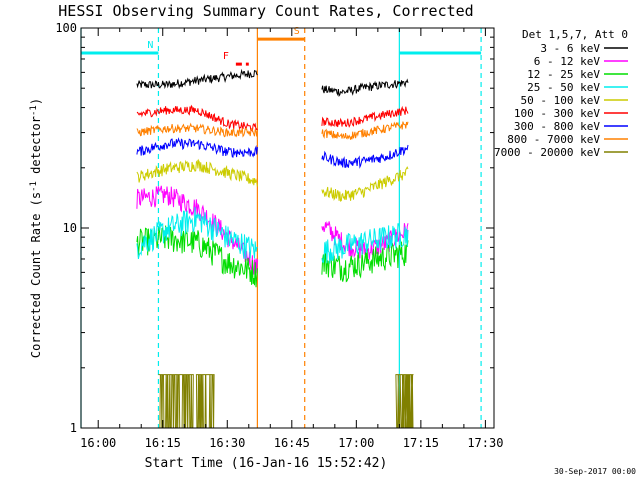 This screenshot has height=484, width=640. What do you see at coordinates (563, 74) in the screenshot?
I see `legend-label-2: 12 - 25 keV` at bounding box center [563, 74].